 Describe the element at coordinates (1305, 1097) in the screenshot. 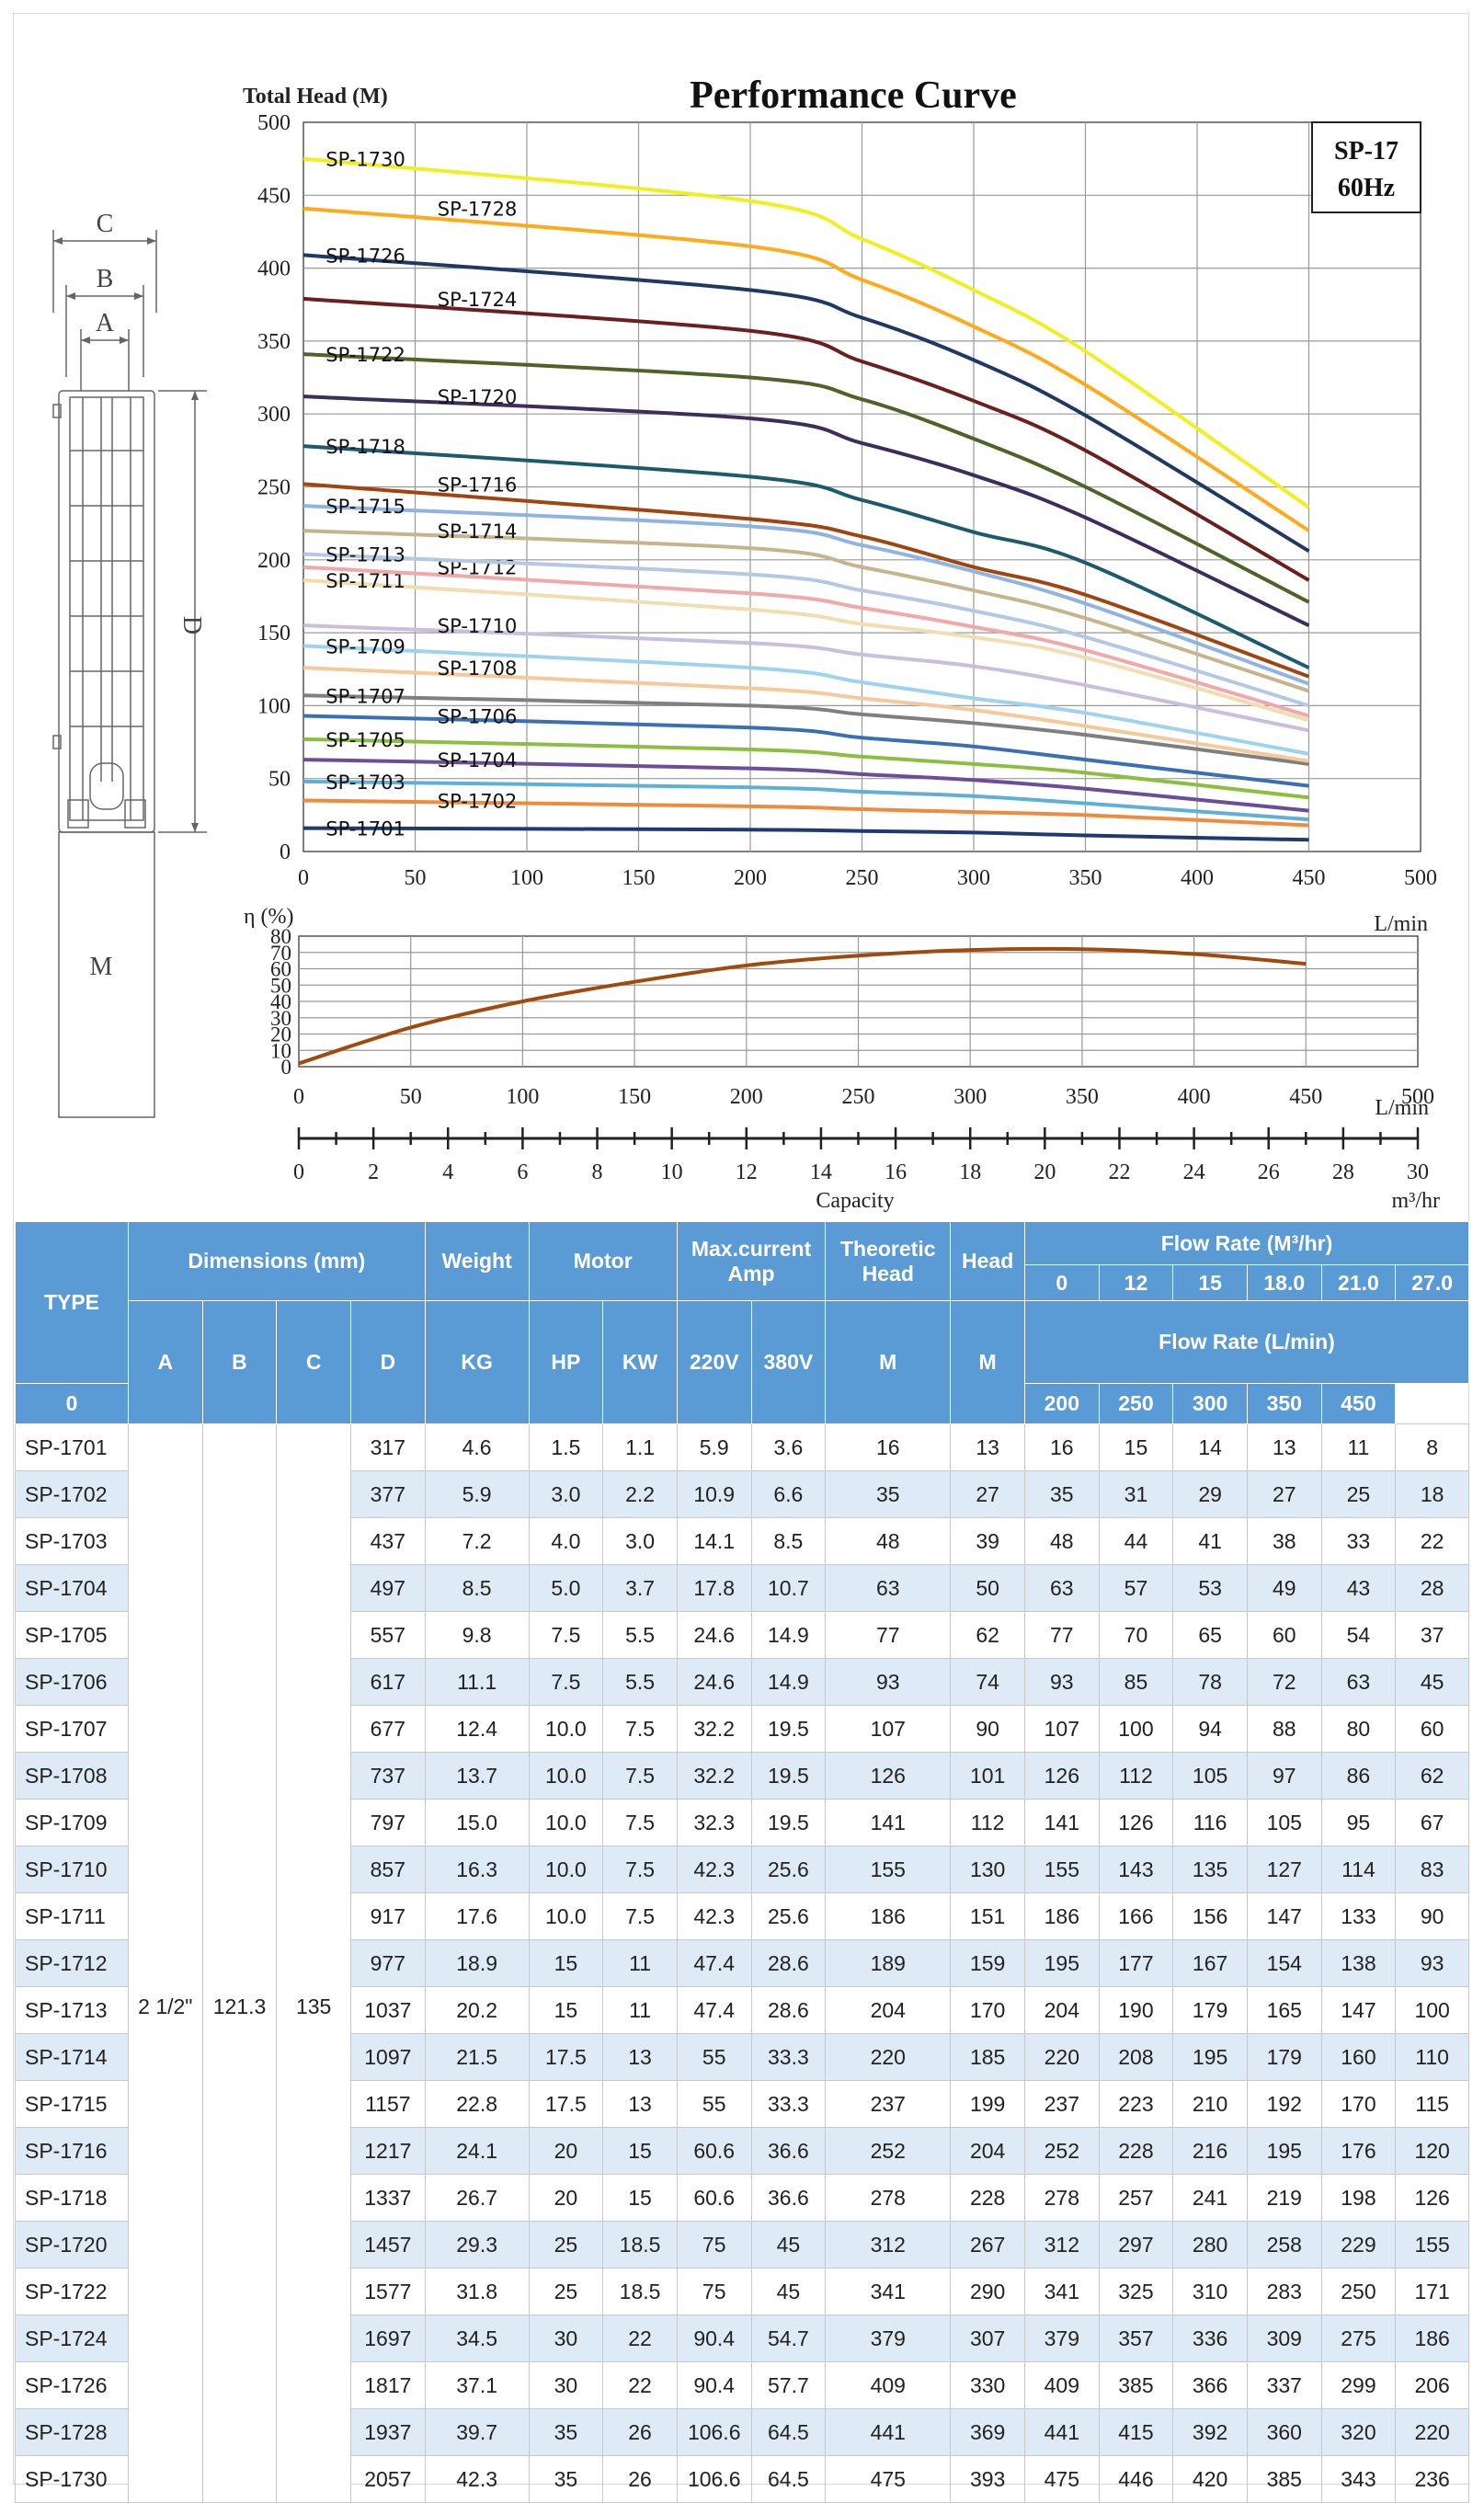

I see `eff-x-tick-label: 450` at that location.